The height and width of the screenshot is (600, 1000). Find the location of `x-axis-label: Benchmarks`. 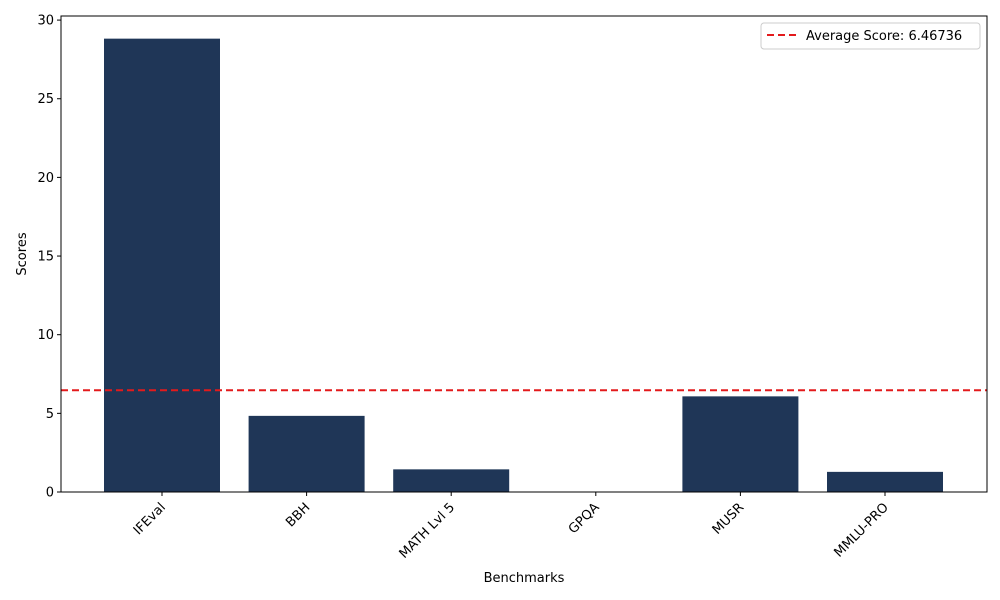

x-axis-label: Benchmarks is located at coordinates (524, 578).